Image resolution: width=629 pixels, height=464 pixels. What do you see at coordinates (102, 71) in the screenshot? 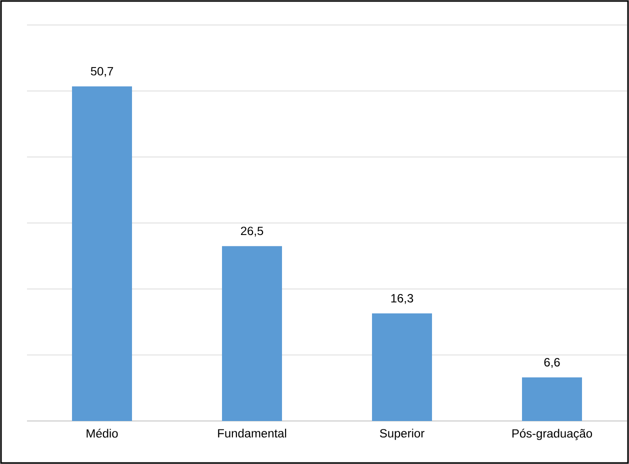
I see `data-label: 50,7` at bounding box center [102, 71].